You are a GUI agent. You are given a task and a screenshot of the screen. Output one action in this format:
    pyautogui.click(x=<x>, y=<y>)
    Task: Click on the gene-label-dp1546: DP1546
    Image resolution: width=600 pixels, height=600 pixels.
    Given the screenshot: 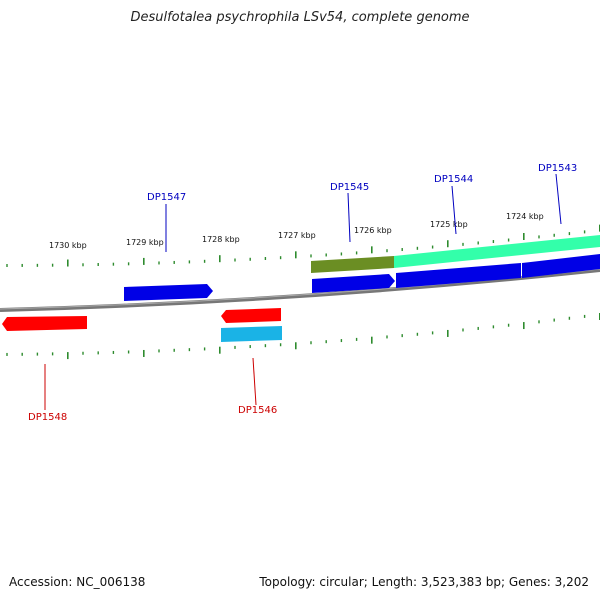 What is the action you would take?
    pyautogui.click(x=257, y=410)
    